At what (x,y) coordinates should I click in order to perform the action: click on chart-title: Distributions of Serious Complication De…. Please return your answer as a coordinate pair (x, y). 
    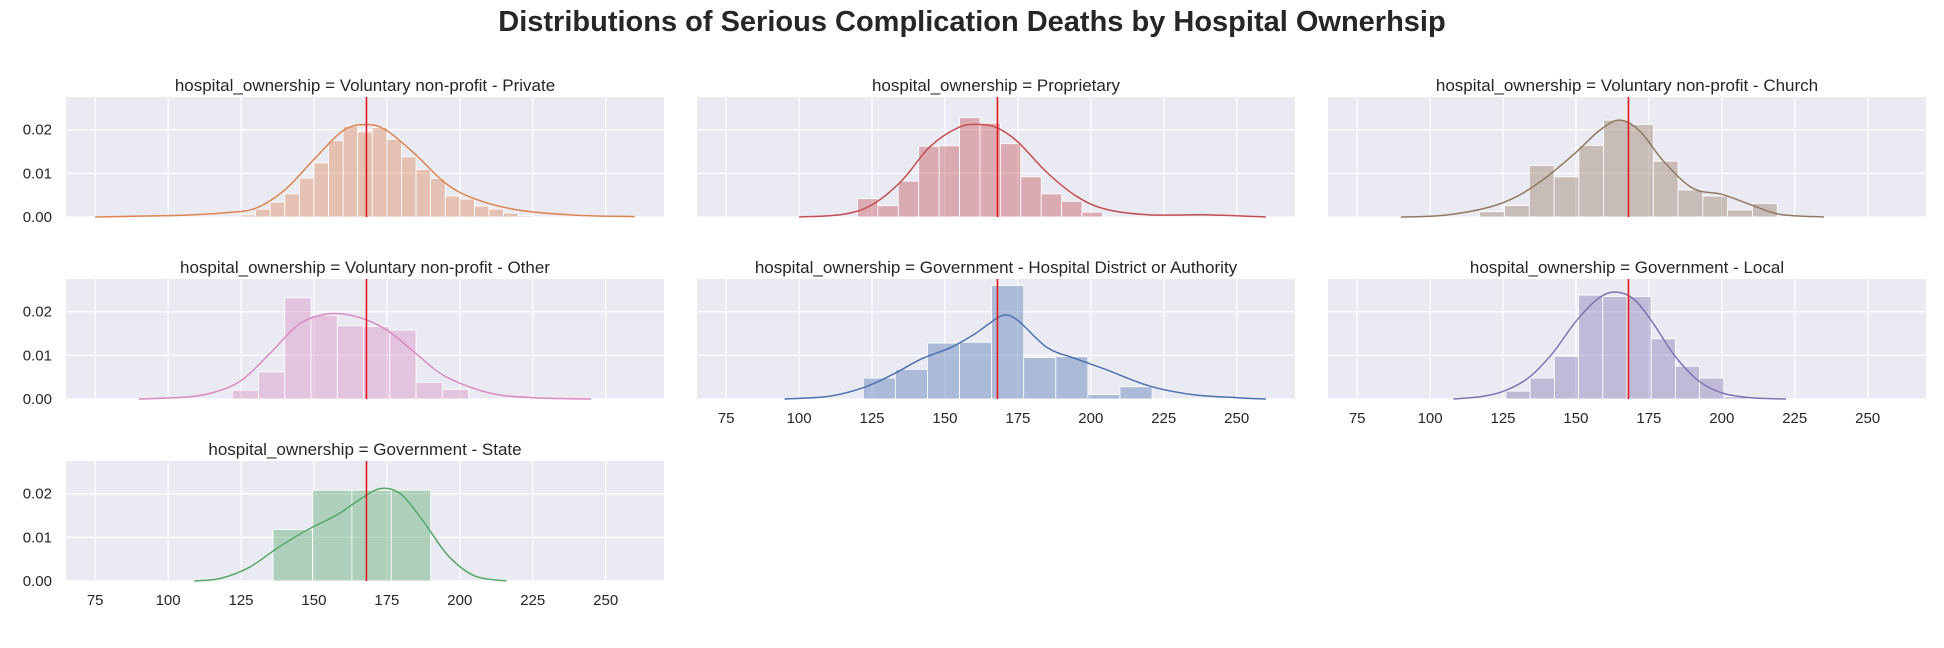
    Looking at the image, I should click on (972, 22).